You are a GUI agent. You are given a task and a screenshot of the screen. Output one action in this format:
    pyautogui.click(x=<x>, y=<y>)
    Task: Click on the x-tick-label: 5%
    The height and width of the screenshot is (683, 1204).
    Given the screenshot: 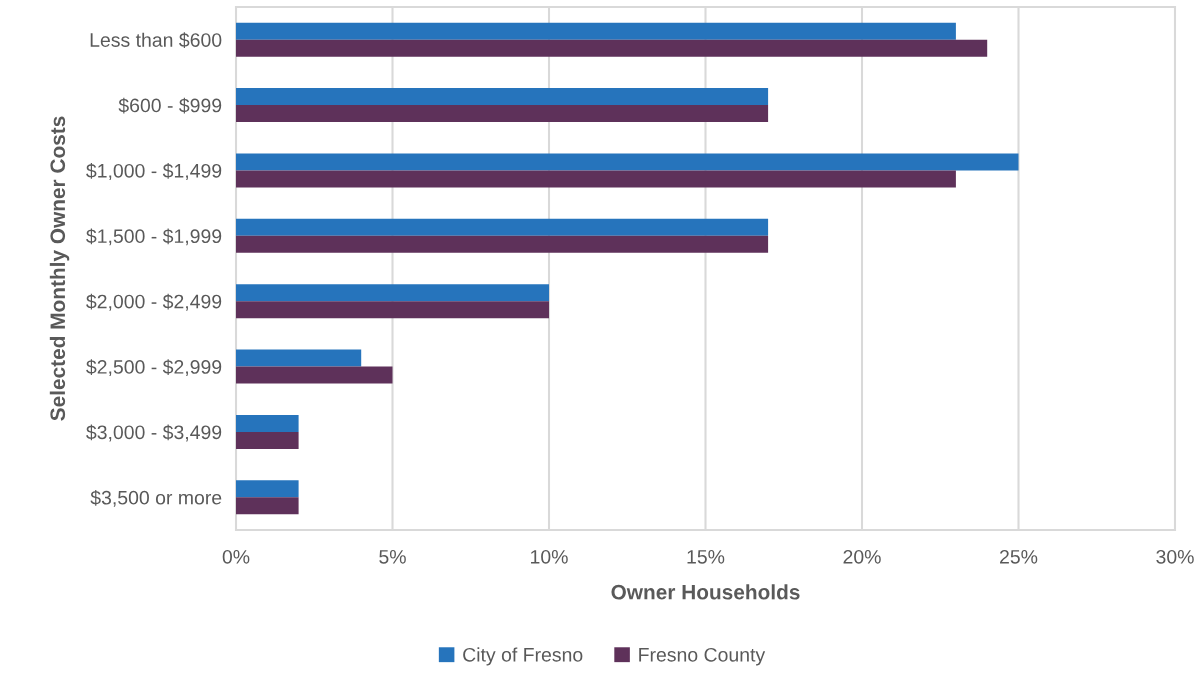 What is the action you would take?
    pyautogui.click(x=392, y=557)
    